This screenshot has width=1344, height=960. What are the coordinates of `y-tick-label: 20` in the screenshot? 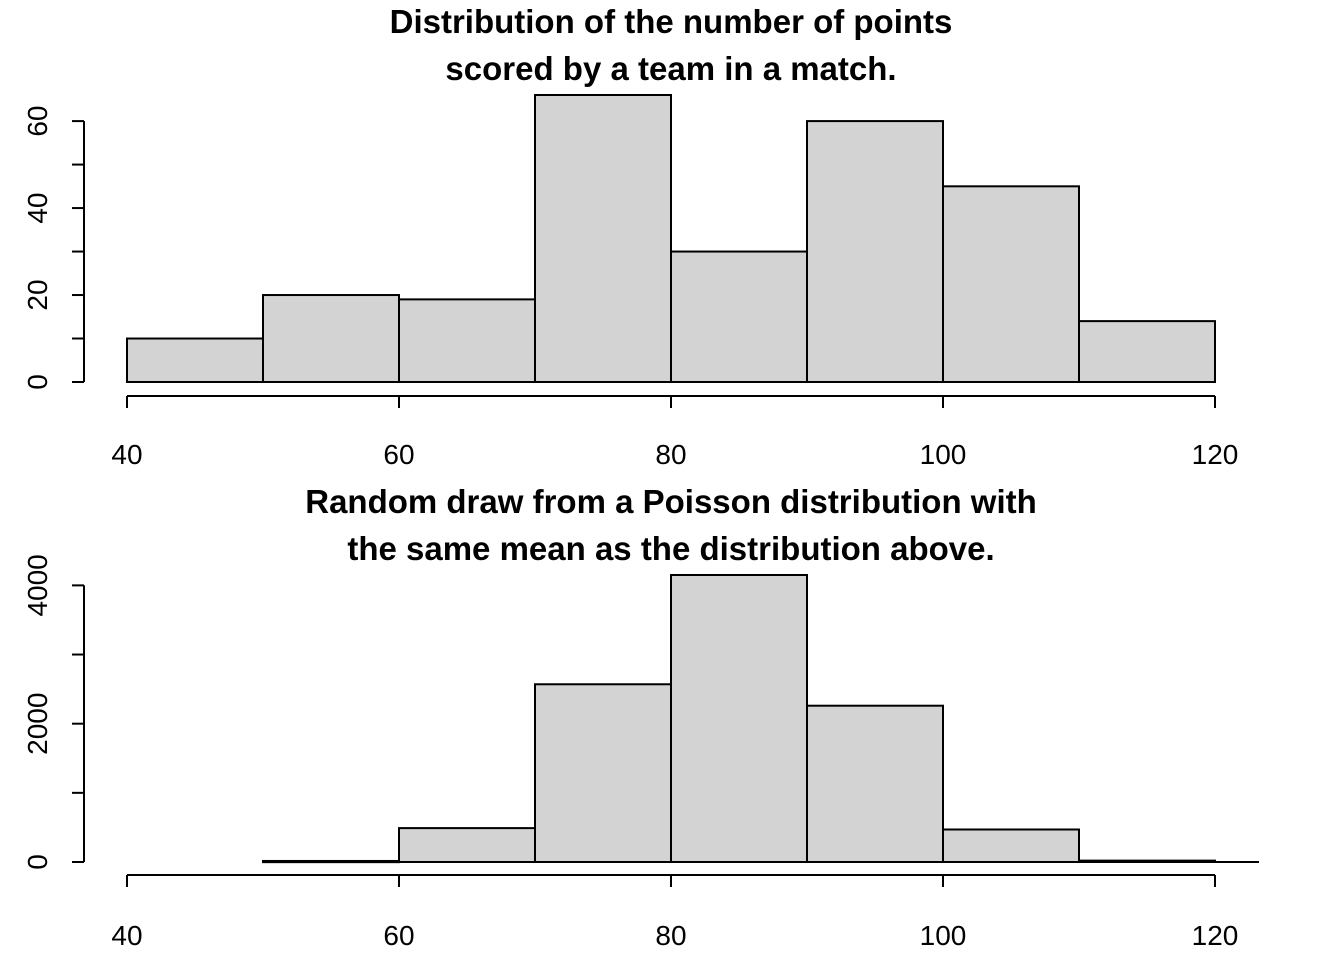 It's located at (37, 294).